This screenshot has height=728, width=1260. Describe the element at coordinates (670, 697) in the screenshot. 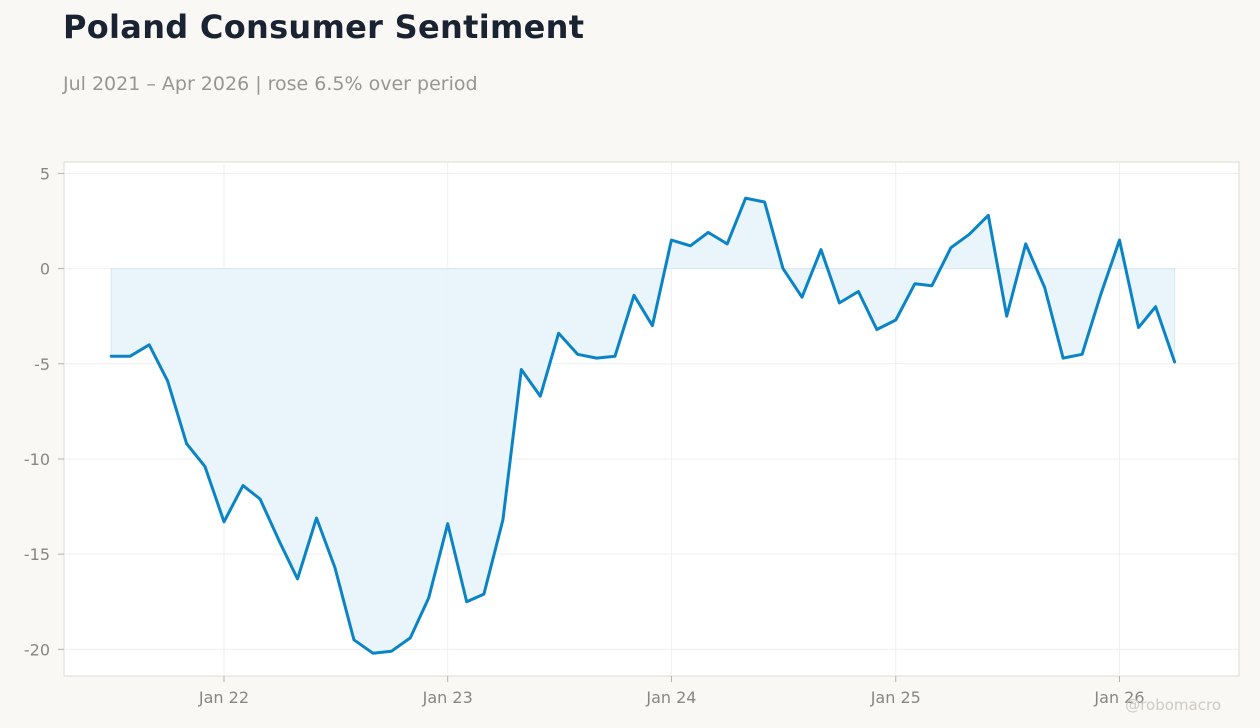

I see `x-tick-label: Jan 24` at that location.